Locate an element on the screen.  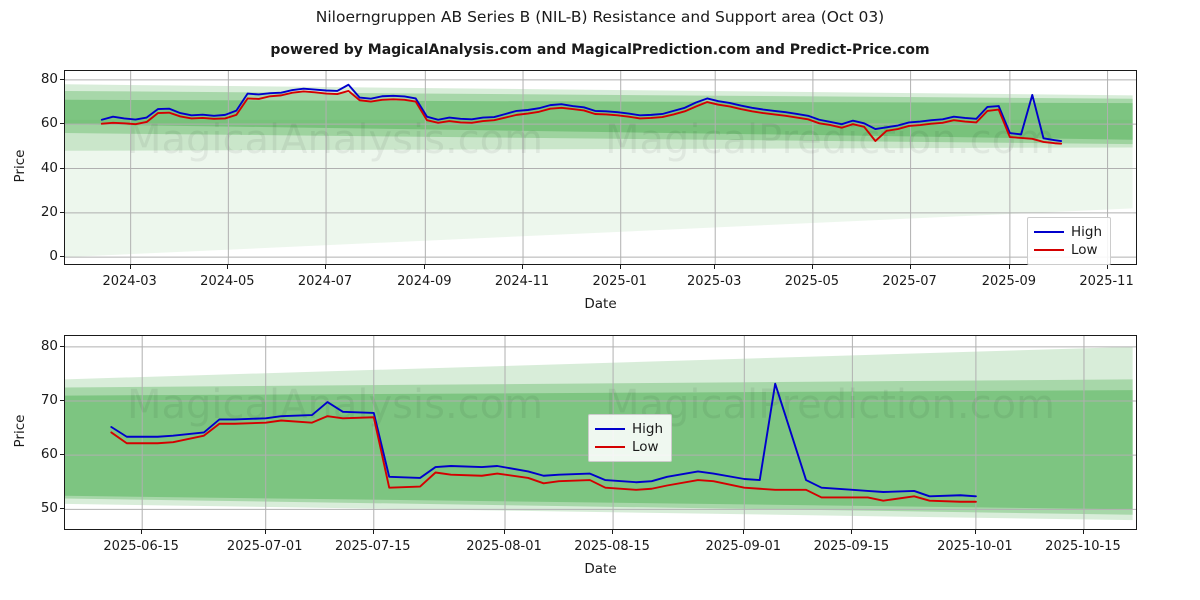
support-resistance-band-outer is located at coordinates (599, 117).